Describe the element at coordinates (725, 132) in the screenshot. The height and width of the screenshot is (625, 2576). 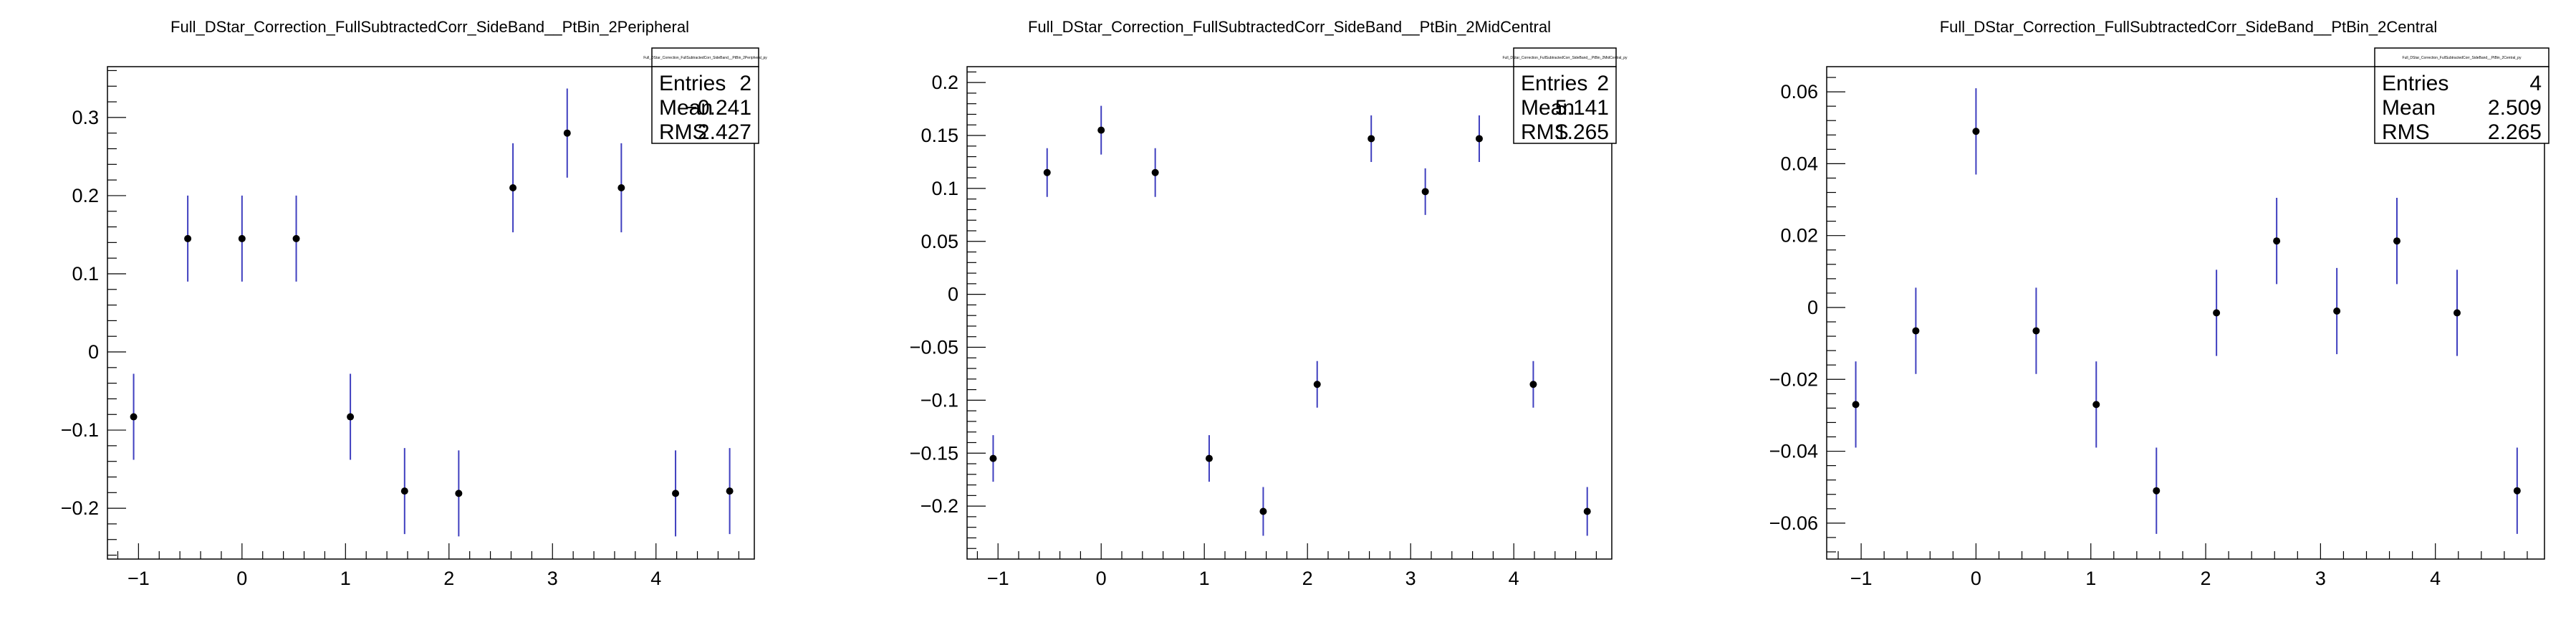
I see `stats-rms-value: 2.427` at that location.